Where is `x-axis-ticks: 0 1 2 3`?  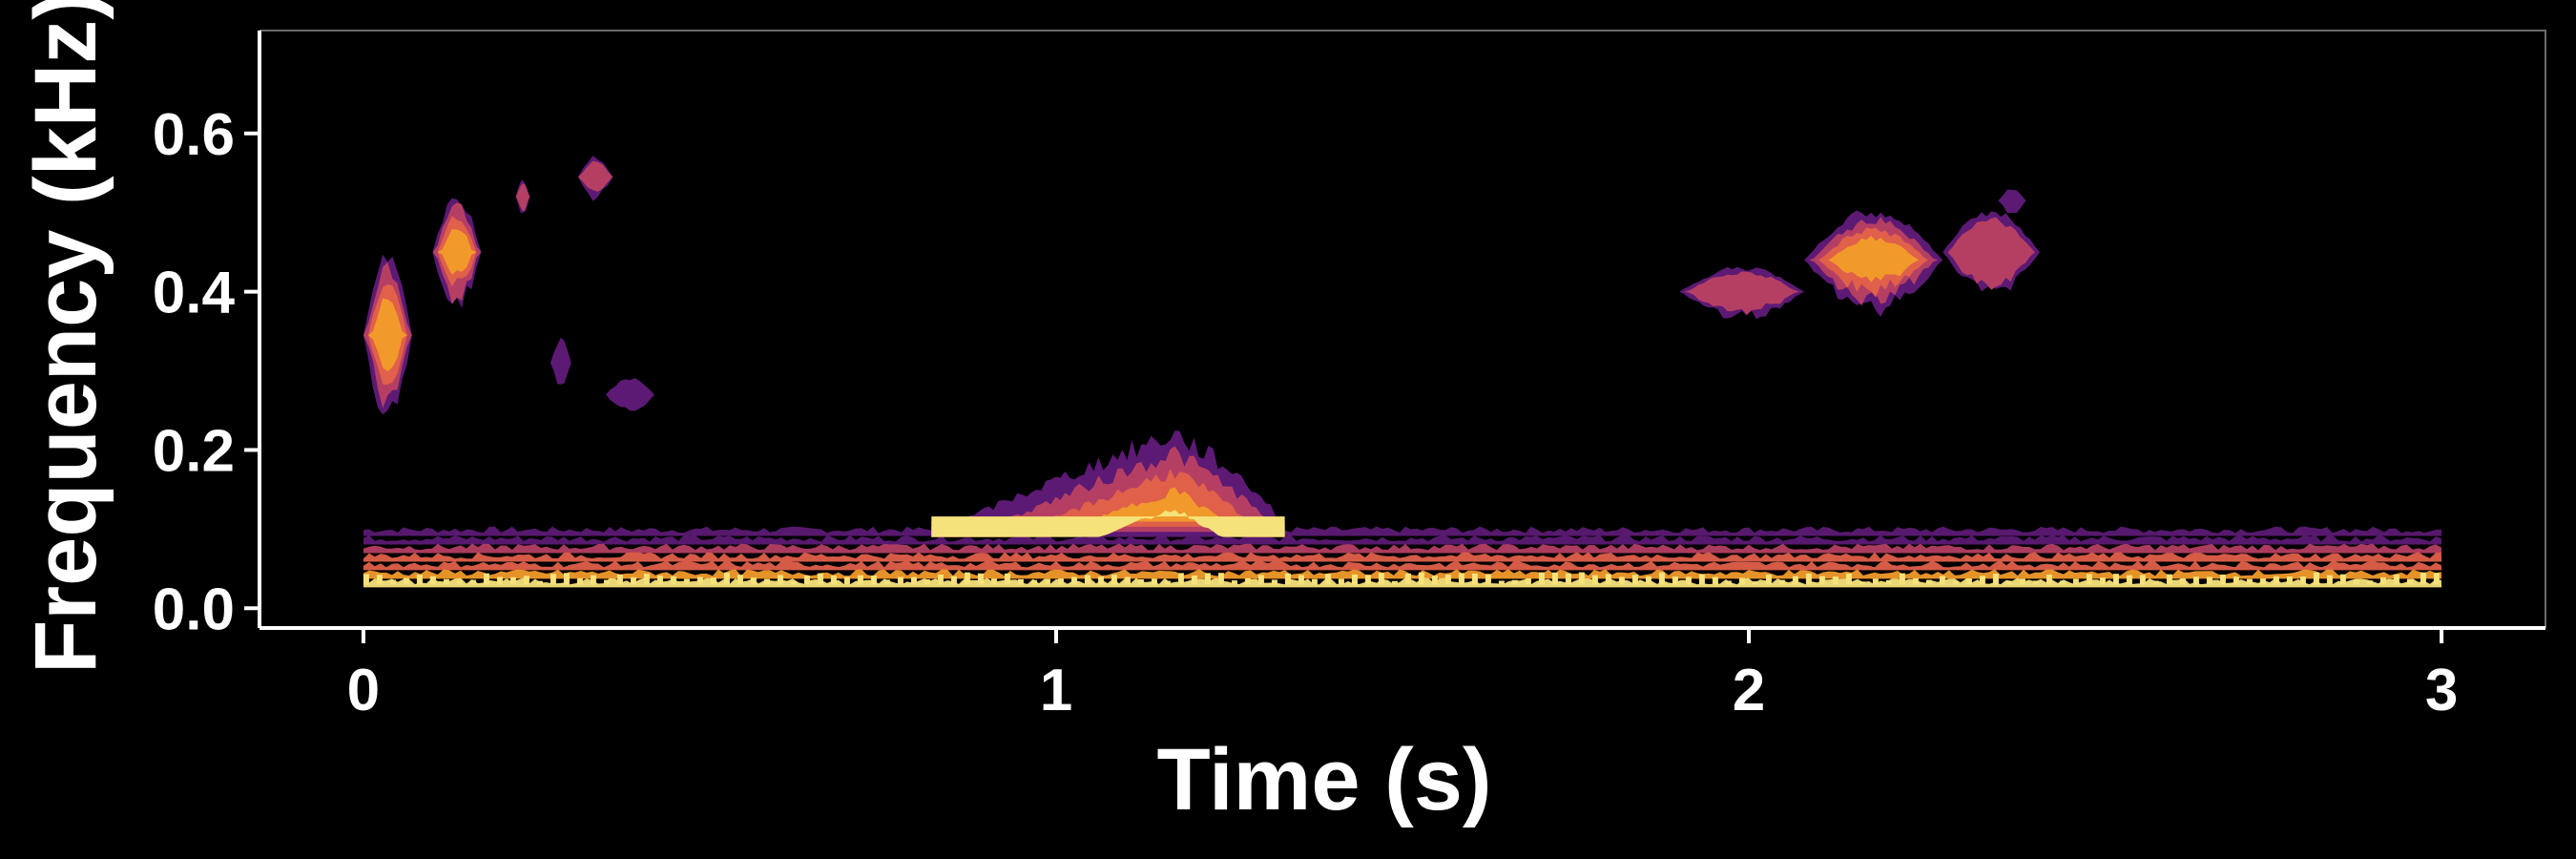 x-axis-ticks: 0 1 2 3 is located at coordinates (1402, 675).